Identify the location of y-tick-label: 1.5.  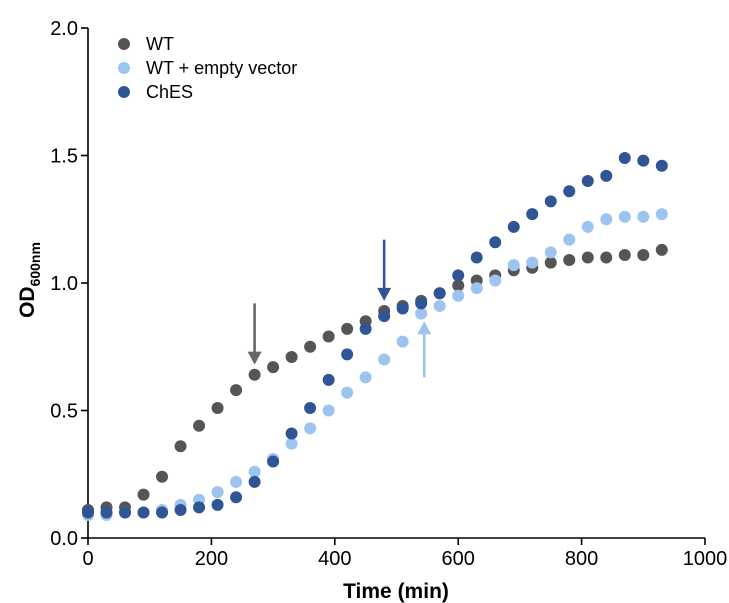
(64, 157).